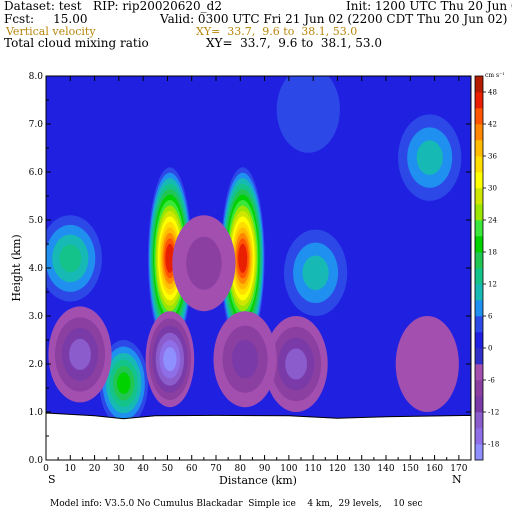 The image size is (512, 512). Describe the element at coordinates (16, 267) in the screenshot. I see `y-axis-title: Height (km)` at that location.